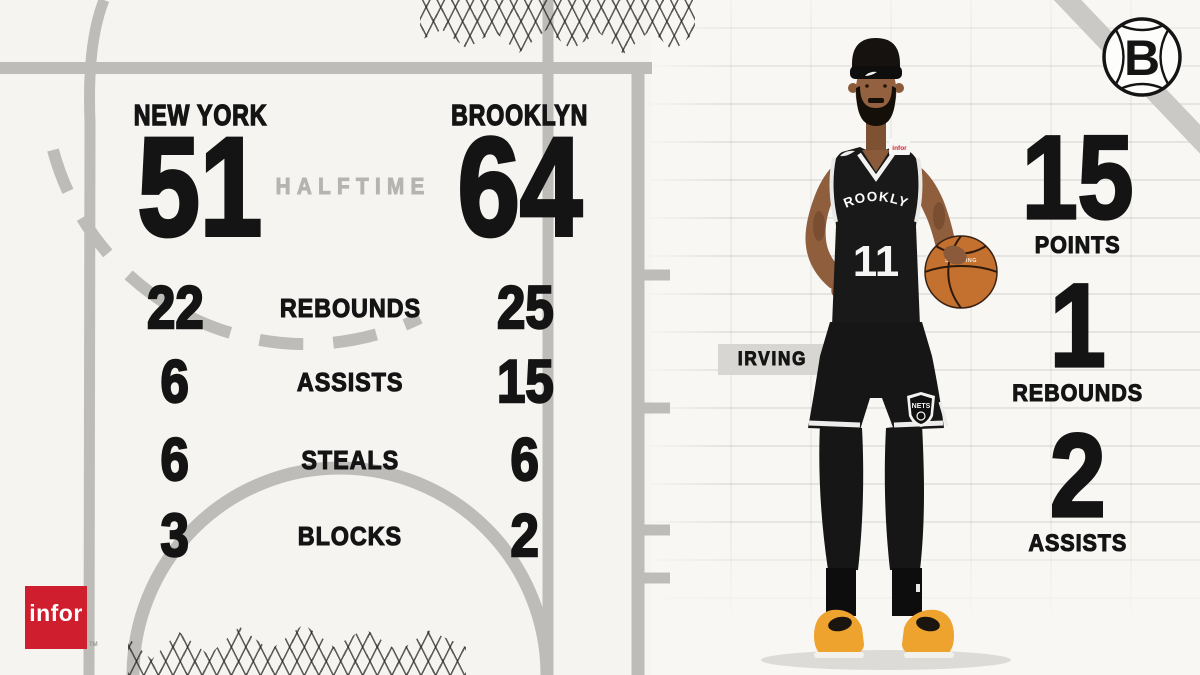 The image size is (1200, 675). I want to click on stat-row-assists: 6 ASSISTS 15, so click(350, 381).